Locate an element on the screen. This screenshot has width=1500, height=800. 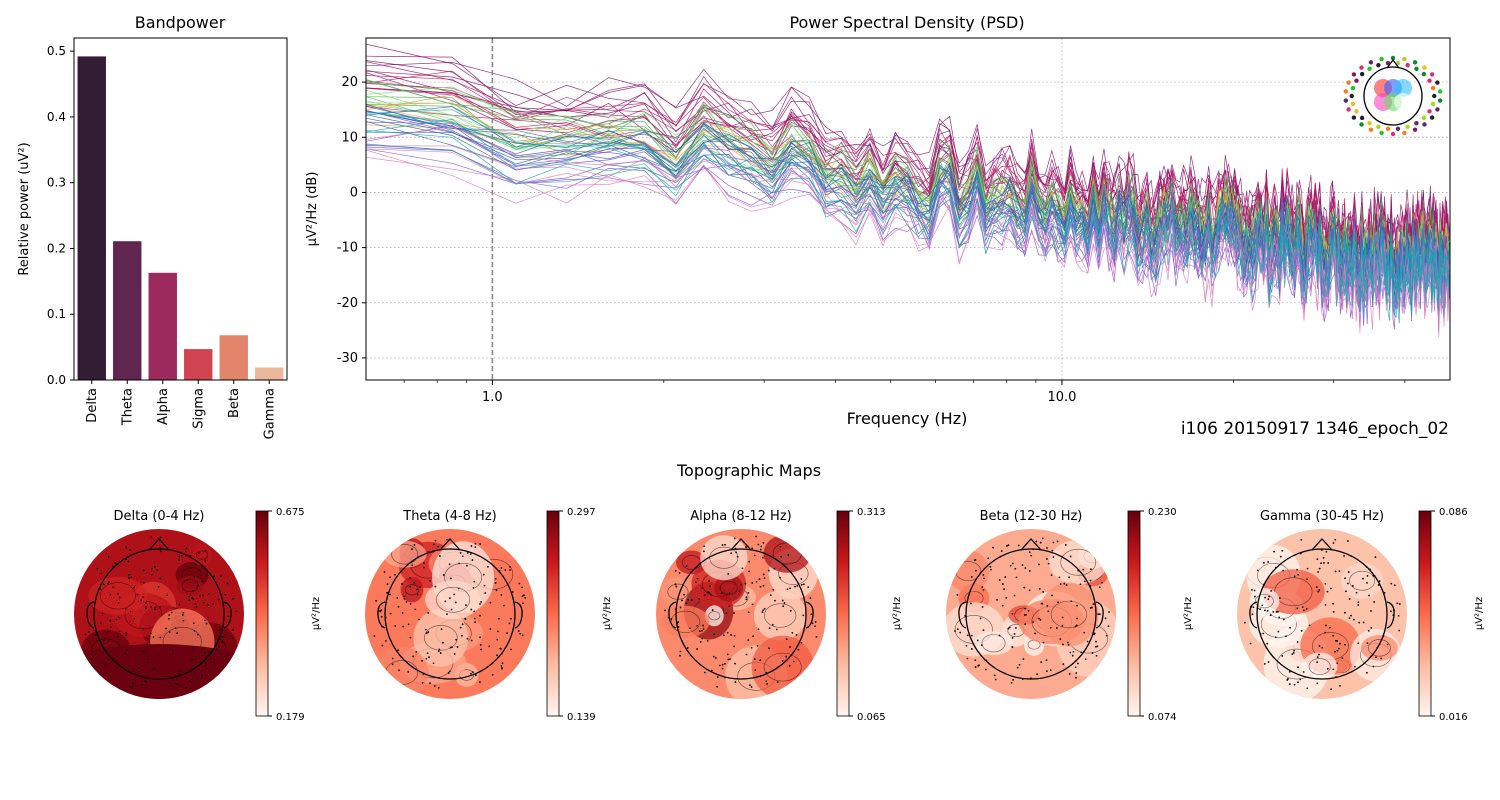
colorbar-max-label: 0.230 is located at coordinates (1162, 512).